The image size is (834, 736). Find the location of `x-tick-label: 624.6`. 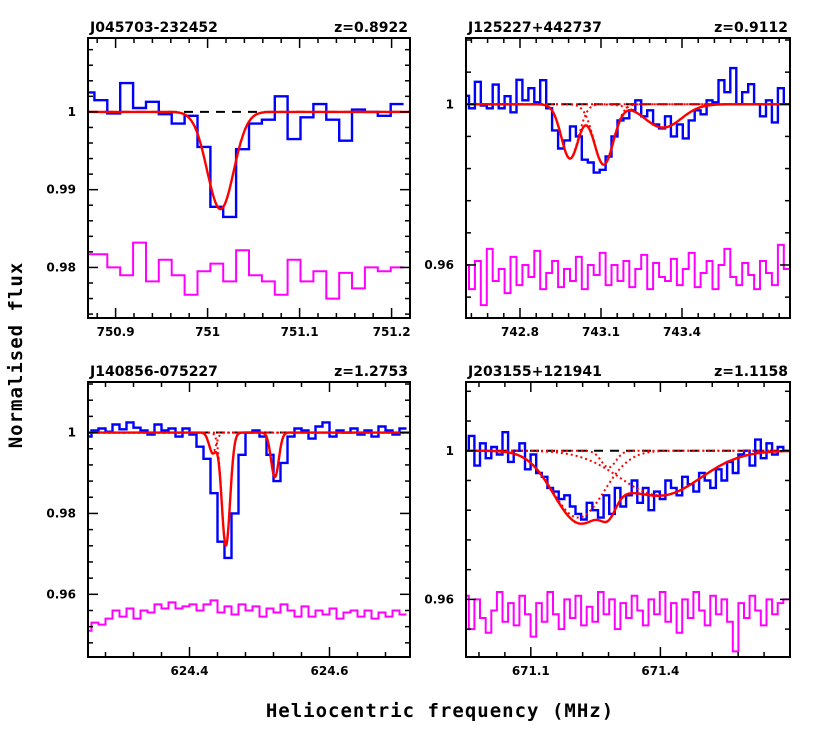

x-tick-label: 624.6 is located at coordinates (330, 671).